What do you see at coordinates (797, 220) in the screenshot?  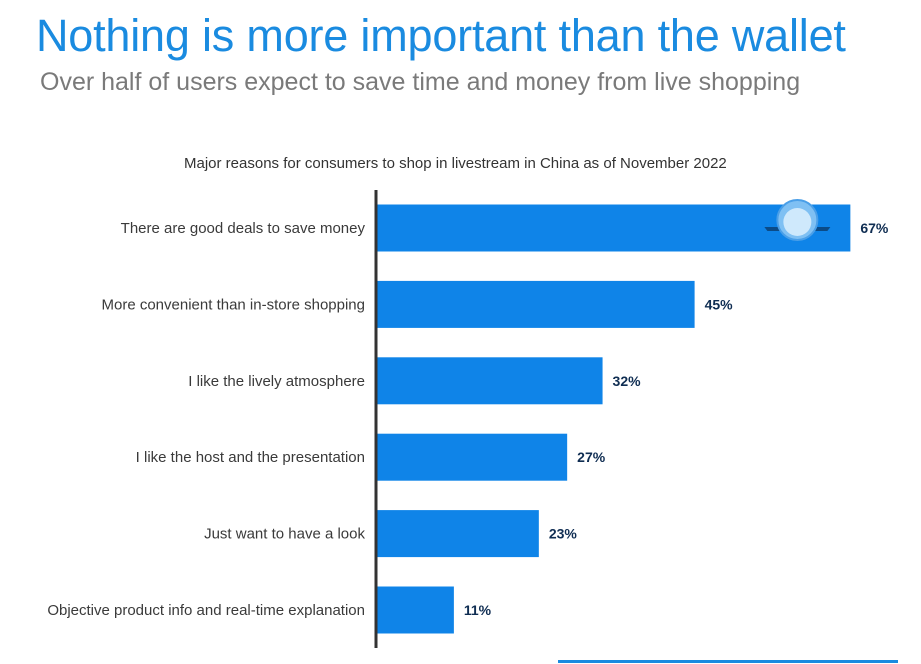 I see `highlight-marker` at bounding box center [797, 220].